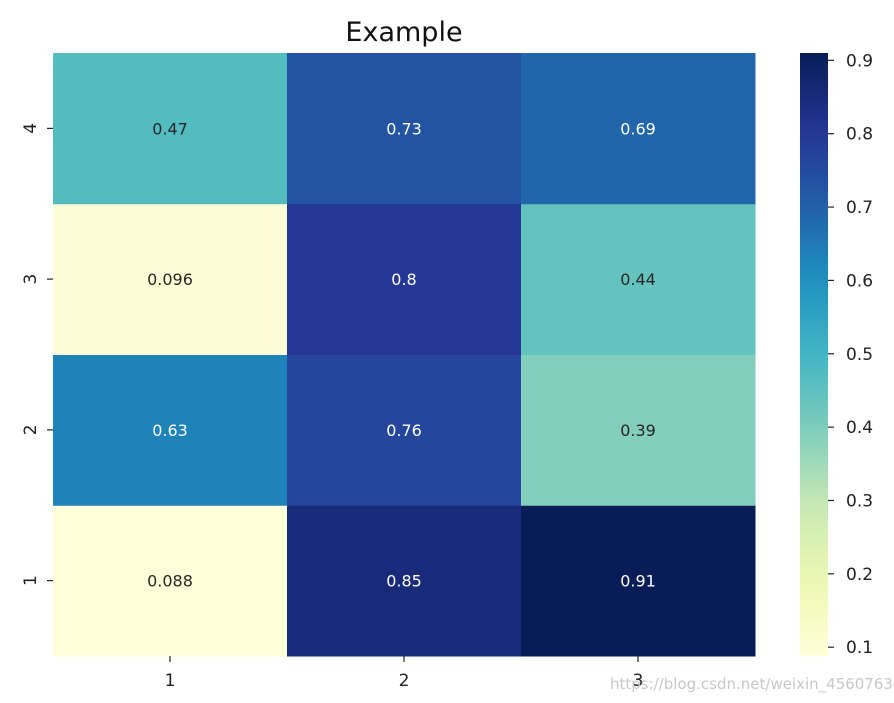 Image resolution: width=894 pixels, height=703 pixels. What do you see at coordinates (31, 429) in the screenshot?
I see `y-tick-label: 2` at bounding box center [31, 429].